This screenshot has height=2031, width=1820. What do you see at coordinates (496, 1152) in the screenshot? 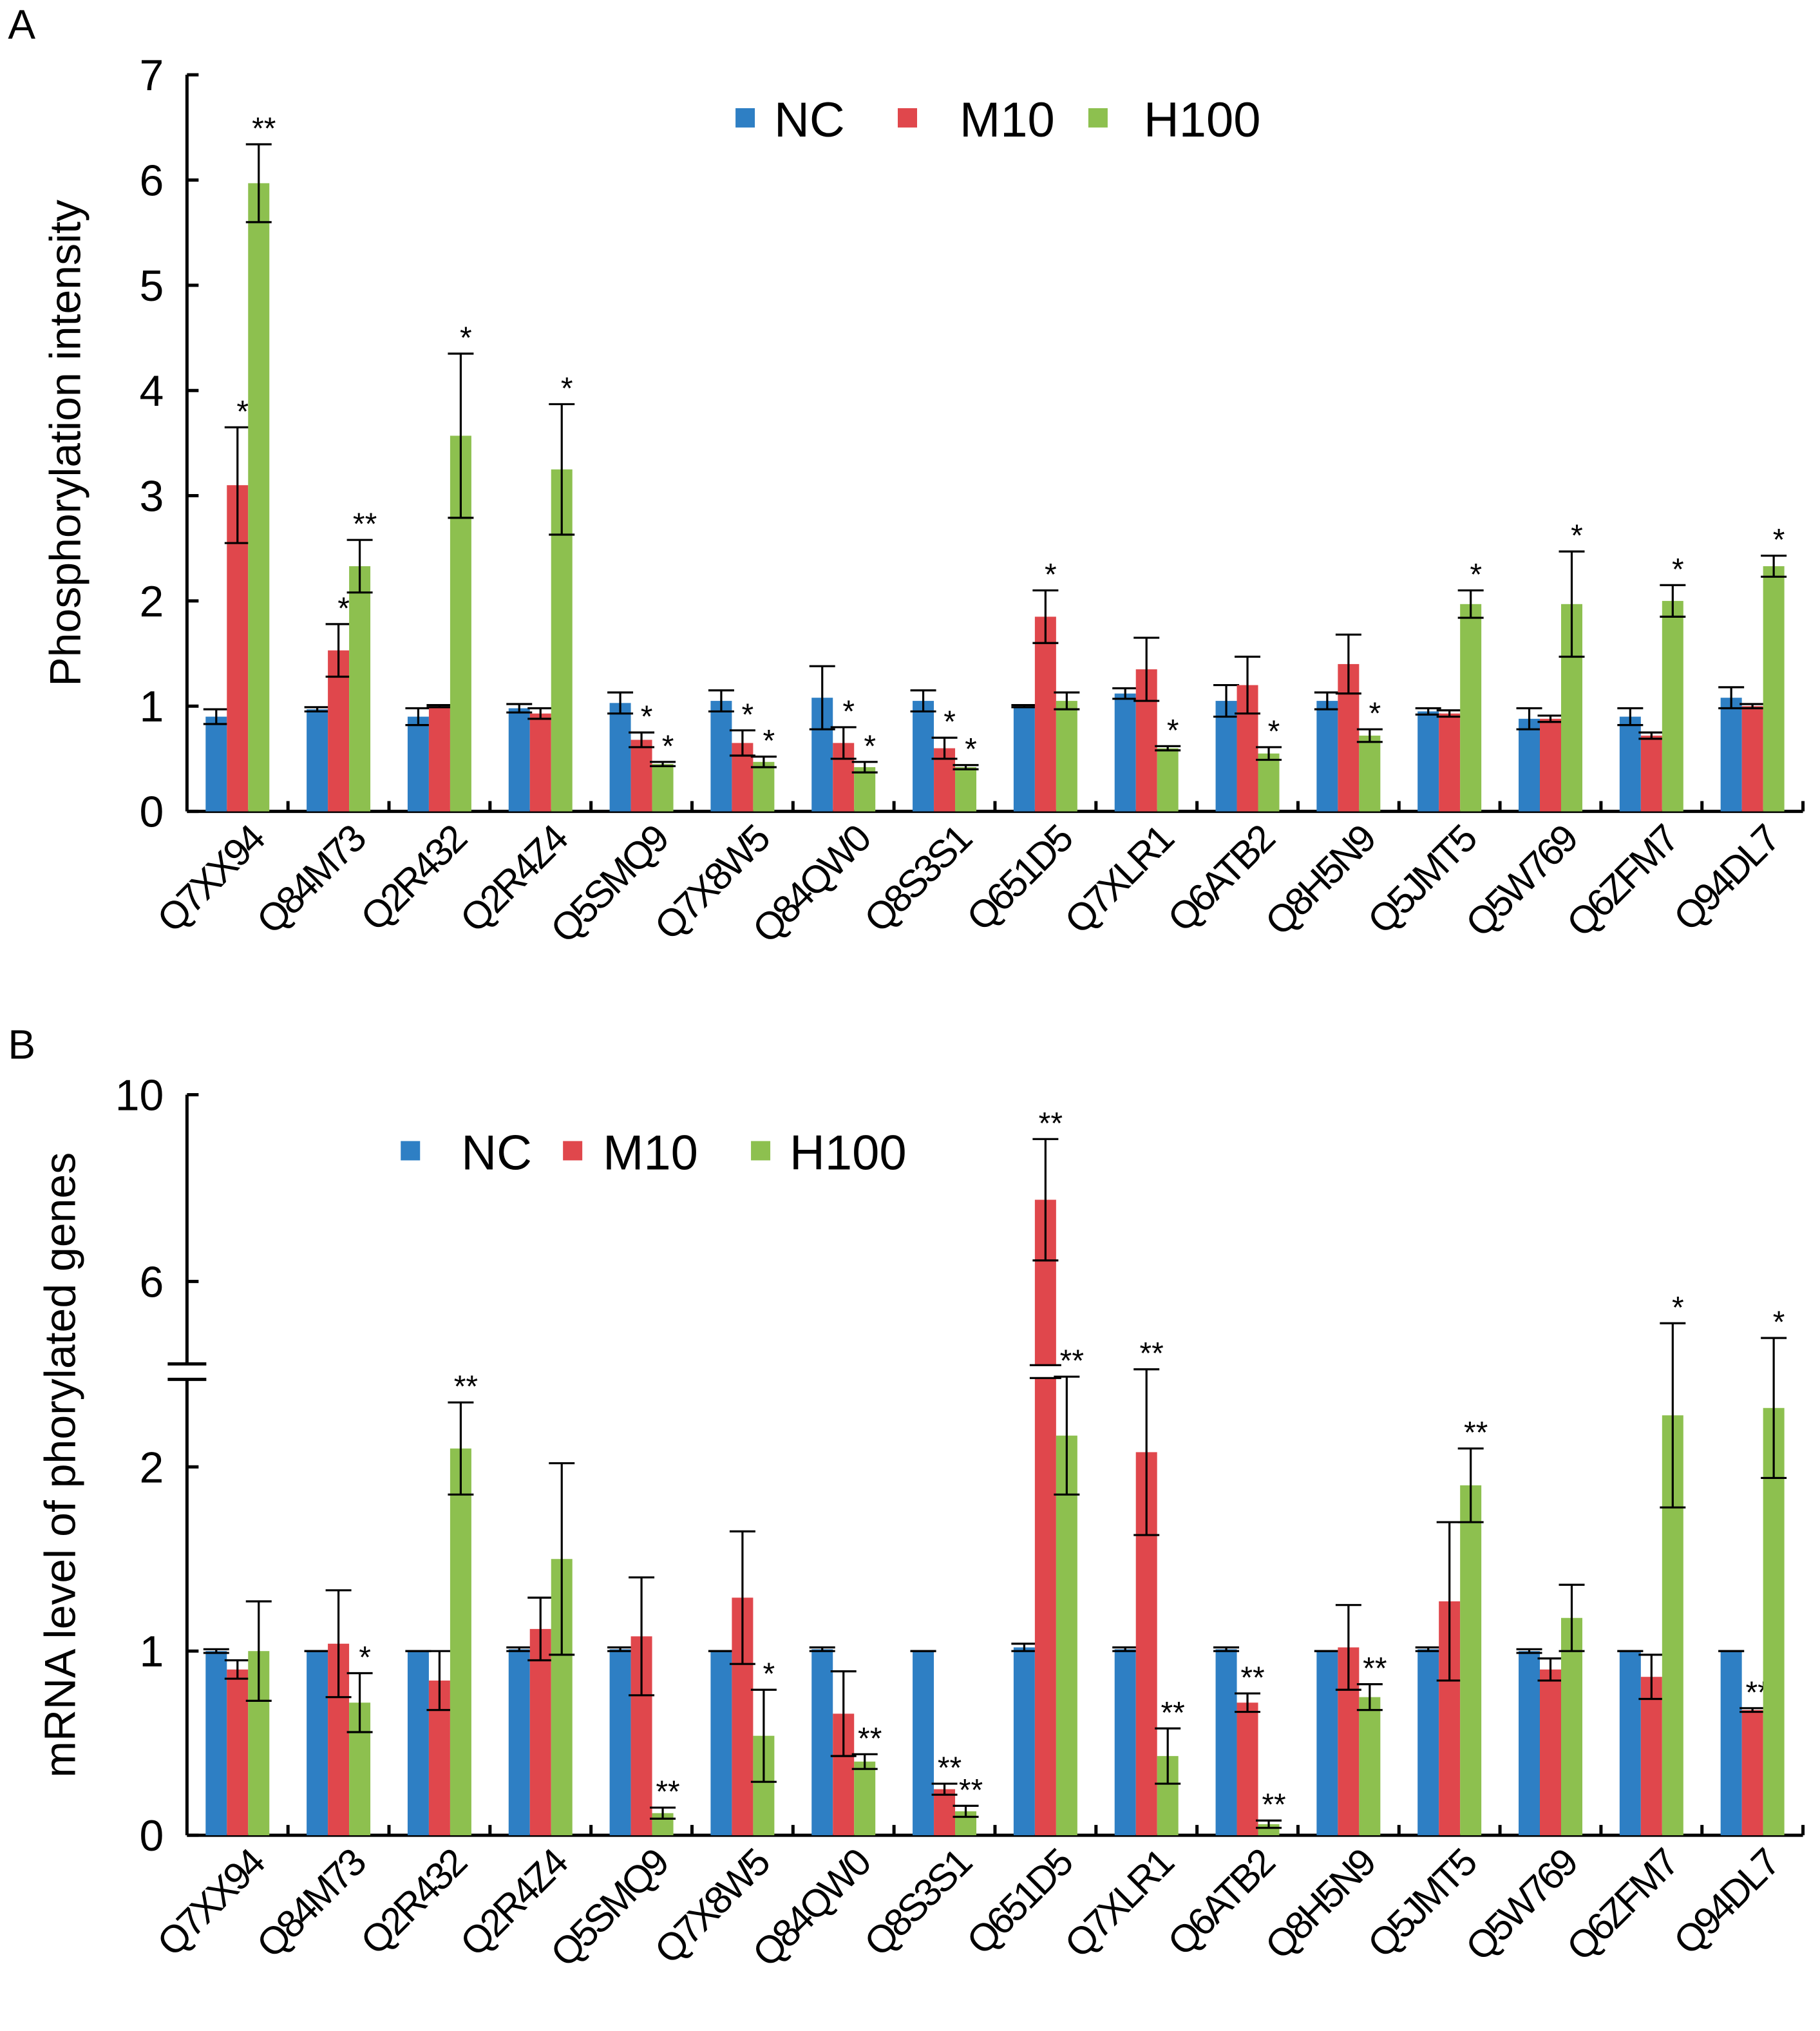
I see `legend-label-nc: NC` at bounding box center [496, 1152].